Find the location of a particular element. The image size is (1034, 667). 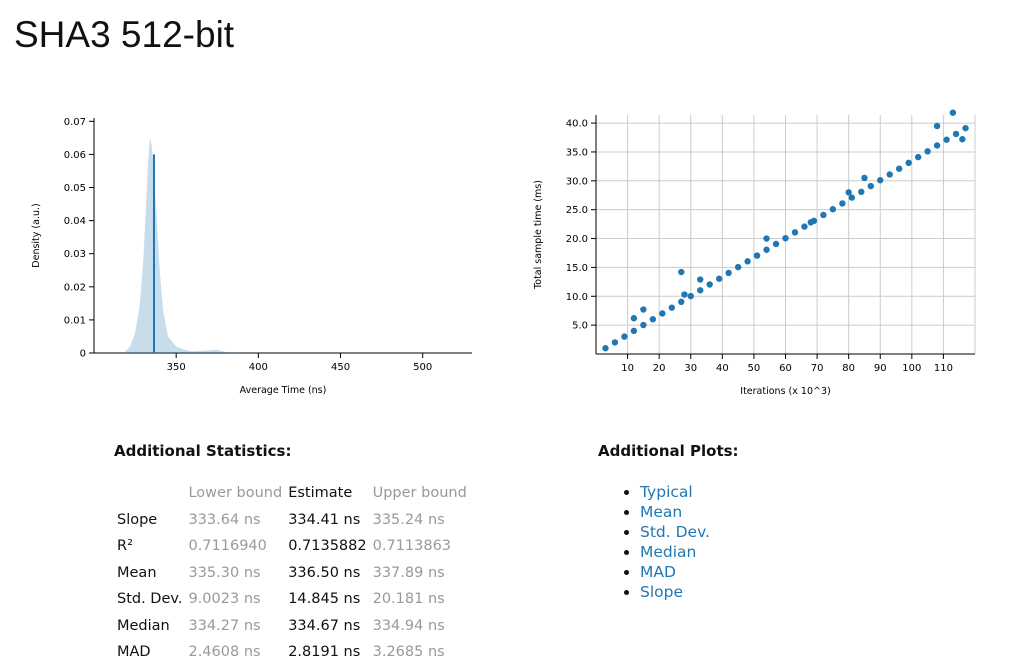

y-tick-label: 40.0 is located at coordinates (577, 124).